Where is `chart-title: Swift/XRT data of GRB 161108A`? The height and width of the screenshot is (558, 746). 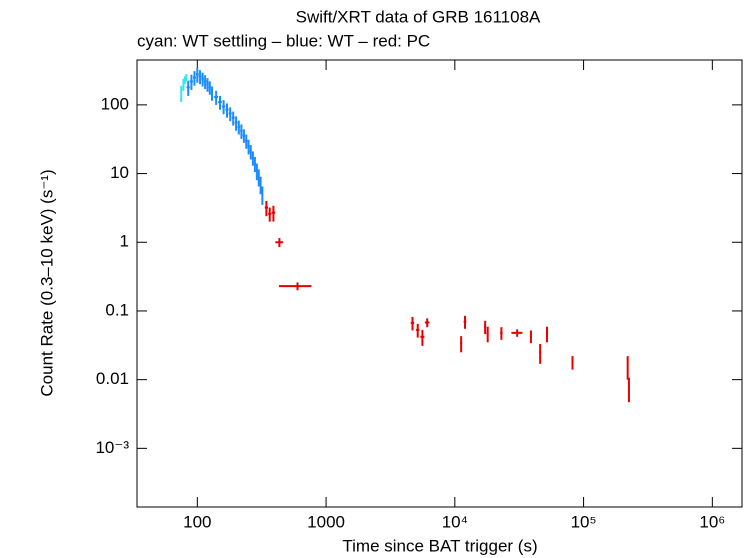
chart-title: Swift/XRT data of GRB 161108A is located at coordinates (418, 16).